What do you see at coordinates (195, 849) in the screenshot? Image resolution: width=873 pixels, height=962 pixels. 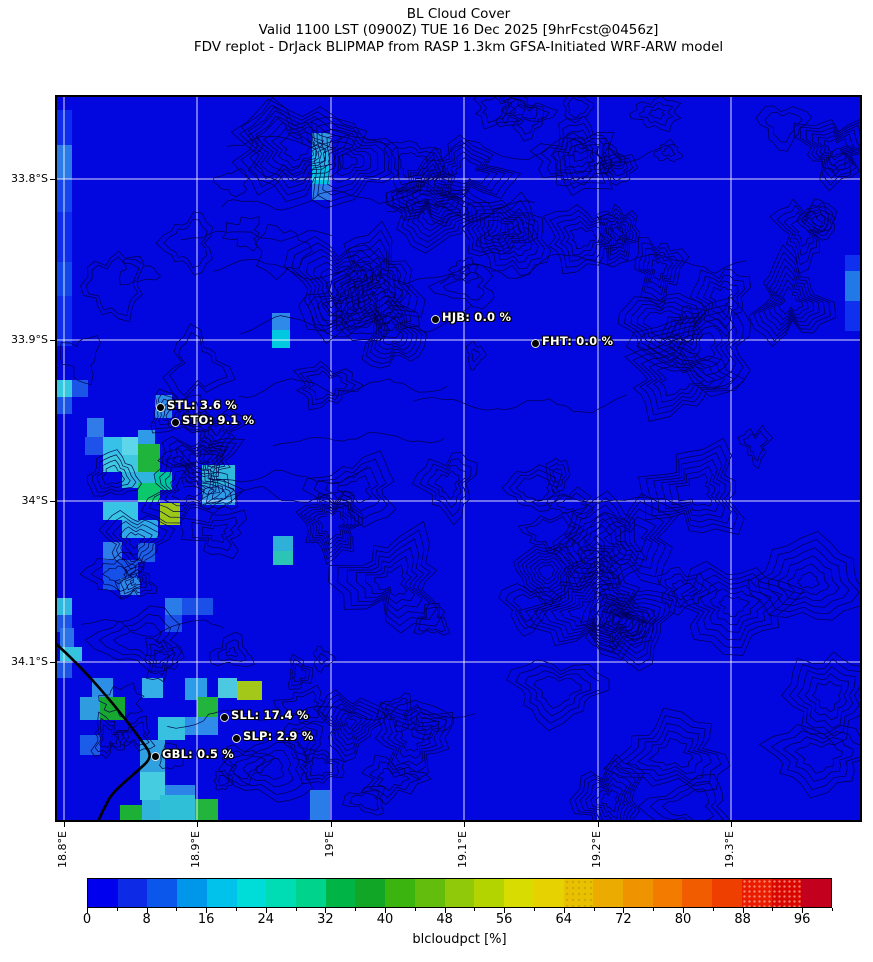 I see `x-tick-label: 18.9°E` at bounding box center [195, 849].